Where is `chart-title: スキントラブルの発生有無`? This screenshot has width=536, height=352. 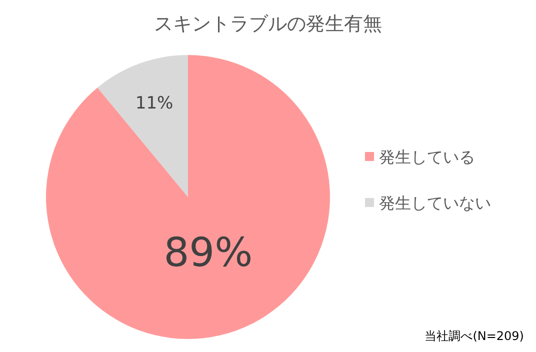 chart-title: スキントラブルの発生有無 is located at coordinates (268, 24).